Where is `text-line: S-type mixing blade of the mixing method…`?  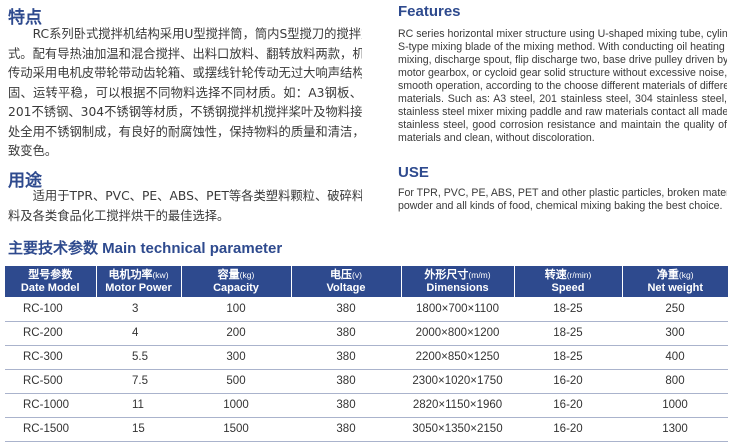
text-line: S-type mixing blade of the mixing method… is located at coordinates (562, 47).